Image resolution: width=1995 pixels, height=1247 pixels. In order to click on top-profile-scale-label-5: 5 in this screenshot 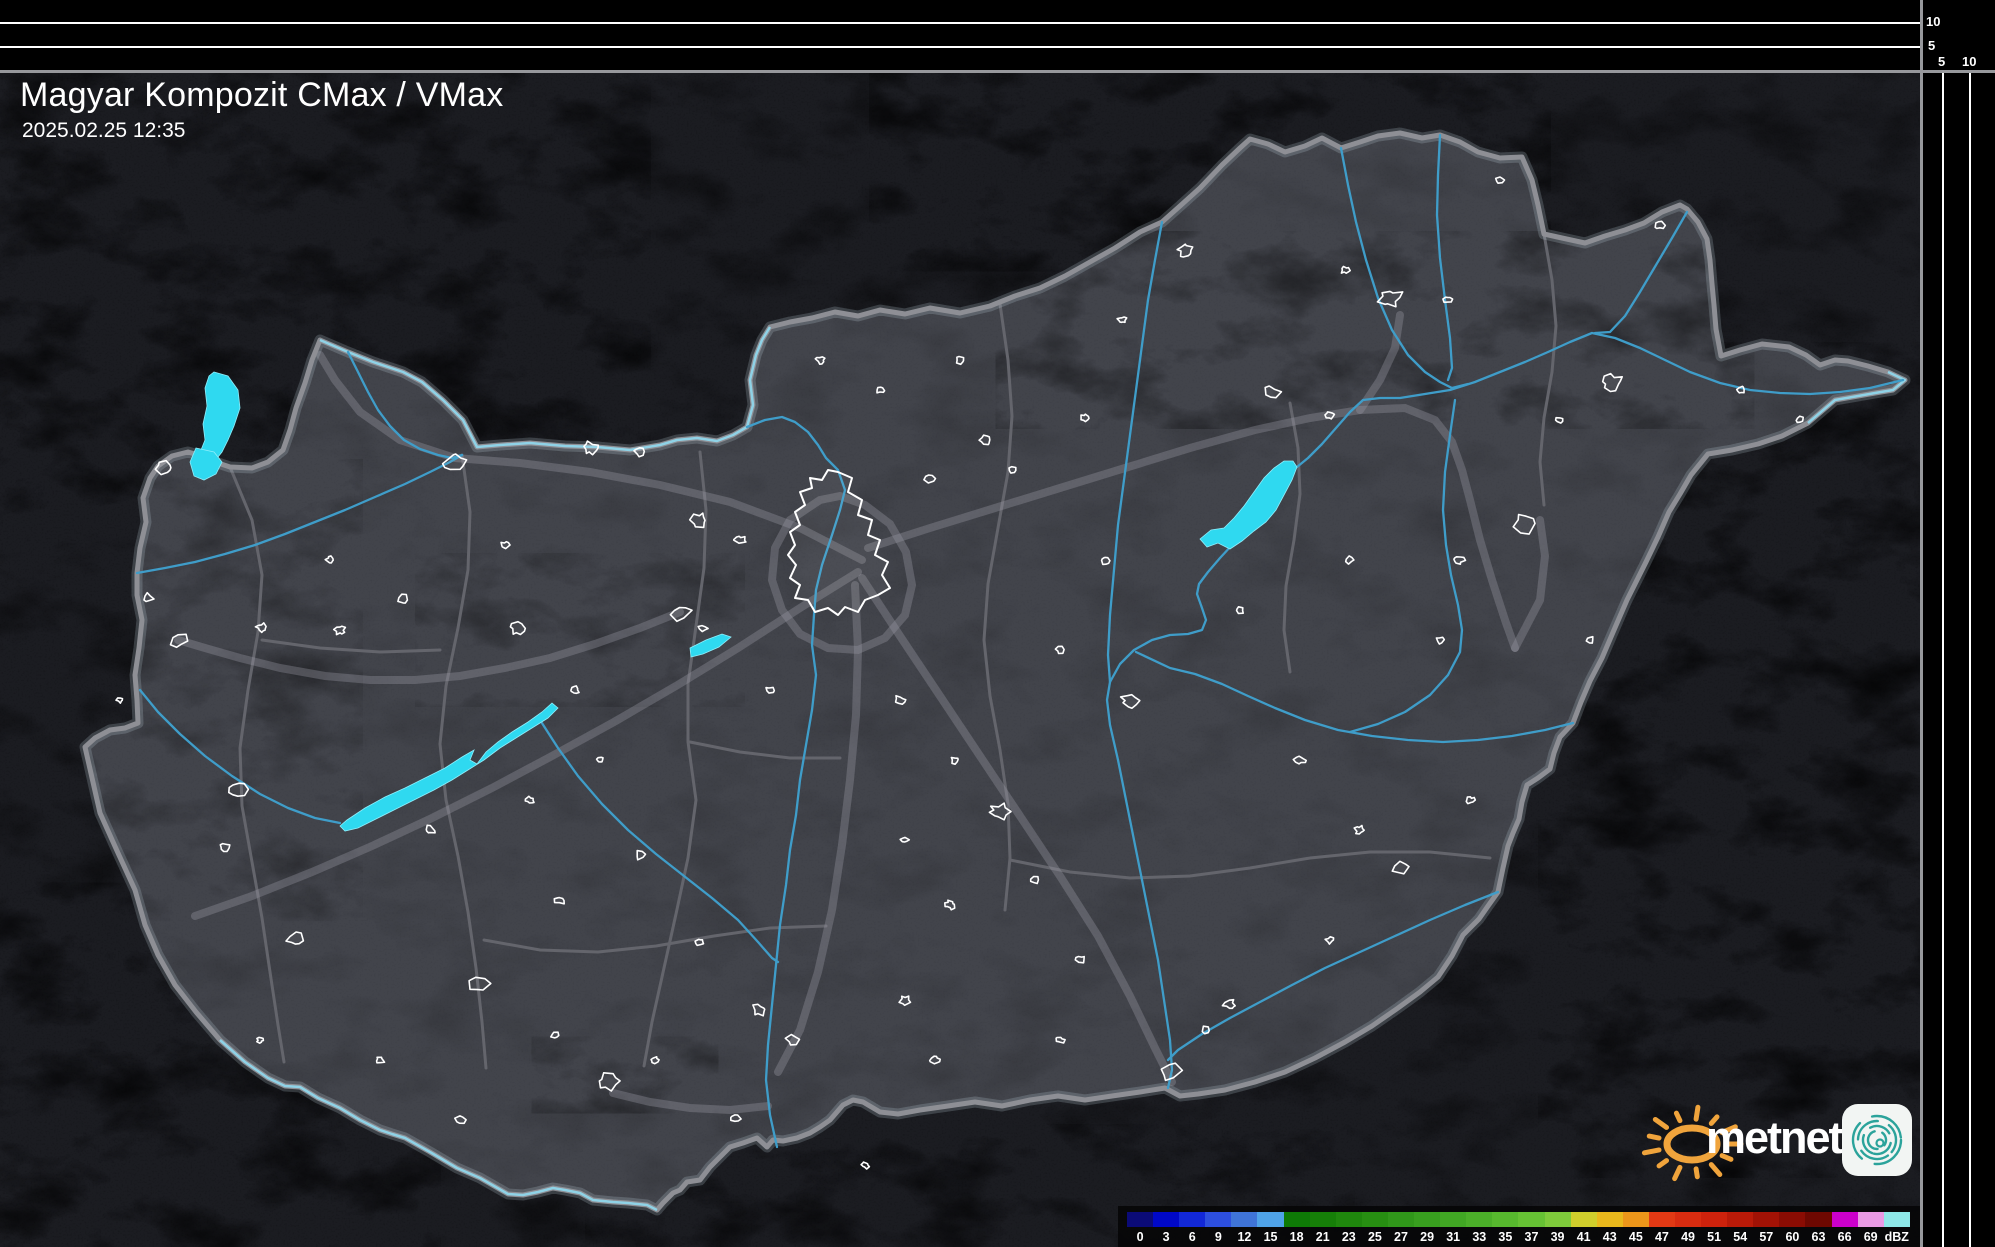, I will do `click(1932, 45)`.